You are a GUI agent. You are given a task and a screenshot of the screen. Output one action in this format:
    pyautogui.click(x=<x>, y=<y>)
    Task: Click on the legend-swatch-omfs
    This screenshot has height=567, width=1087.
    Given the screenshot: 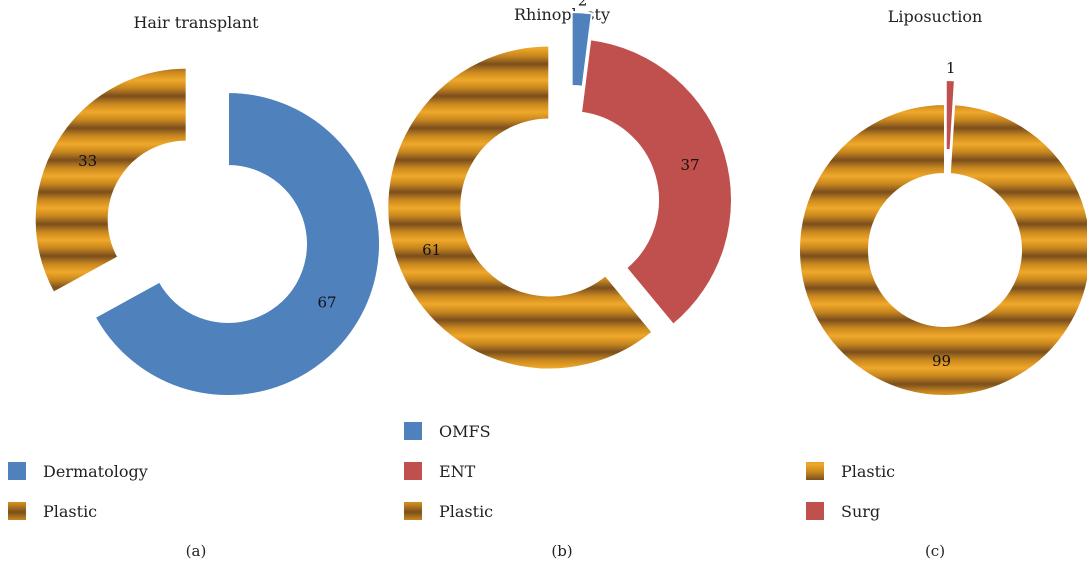 What is the action you would take?
    pyautogui.click(x=413, y=431)
    